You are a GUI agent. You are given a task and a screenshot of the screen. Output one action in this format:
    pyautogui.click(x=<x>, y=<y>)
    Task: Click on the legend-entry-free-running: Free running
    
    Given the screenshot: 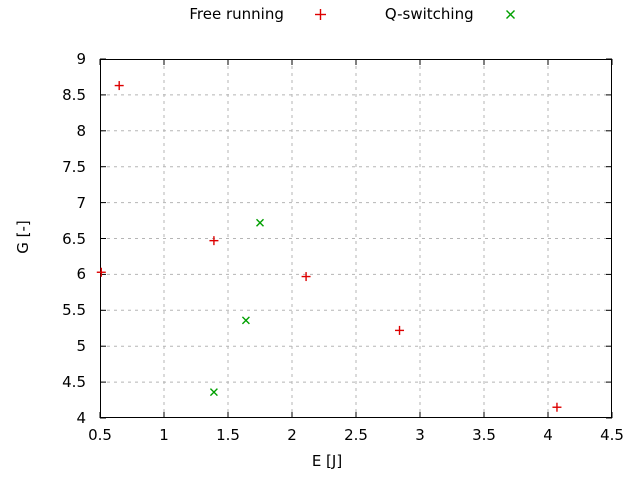 What is the action you would take?
    pyautogui.click(x=257, y=14)
    